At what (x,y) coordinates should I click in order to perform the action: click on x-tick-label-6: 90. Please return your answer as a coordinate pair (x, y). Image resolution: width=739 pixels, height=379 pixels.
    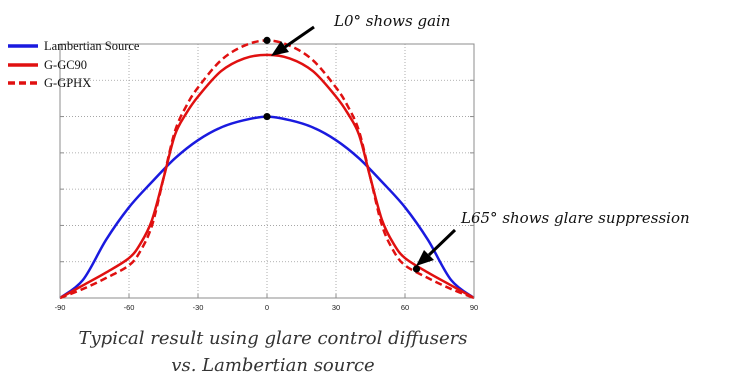
    Looking at the image, I should click on (474, 307).